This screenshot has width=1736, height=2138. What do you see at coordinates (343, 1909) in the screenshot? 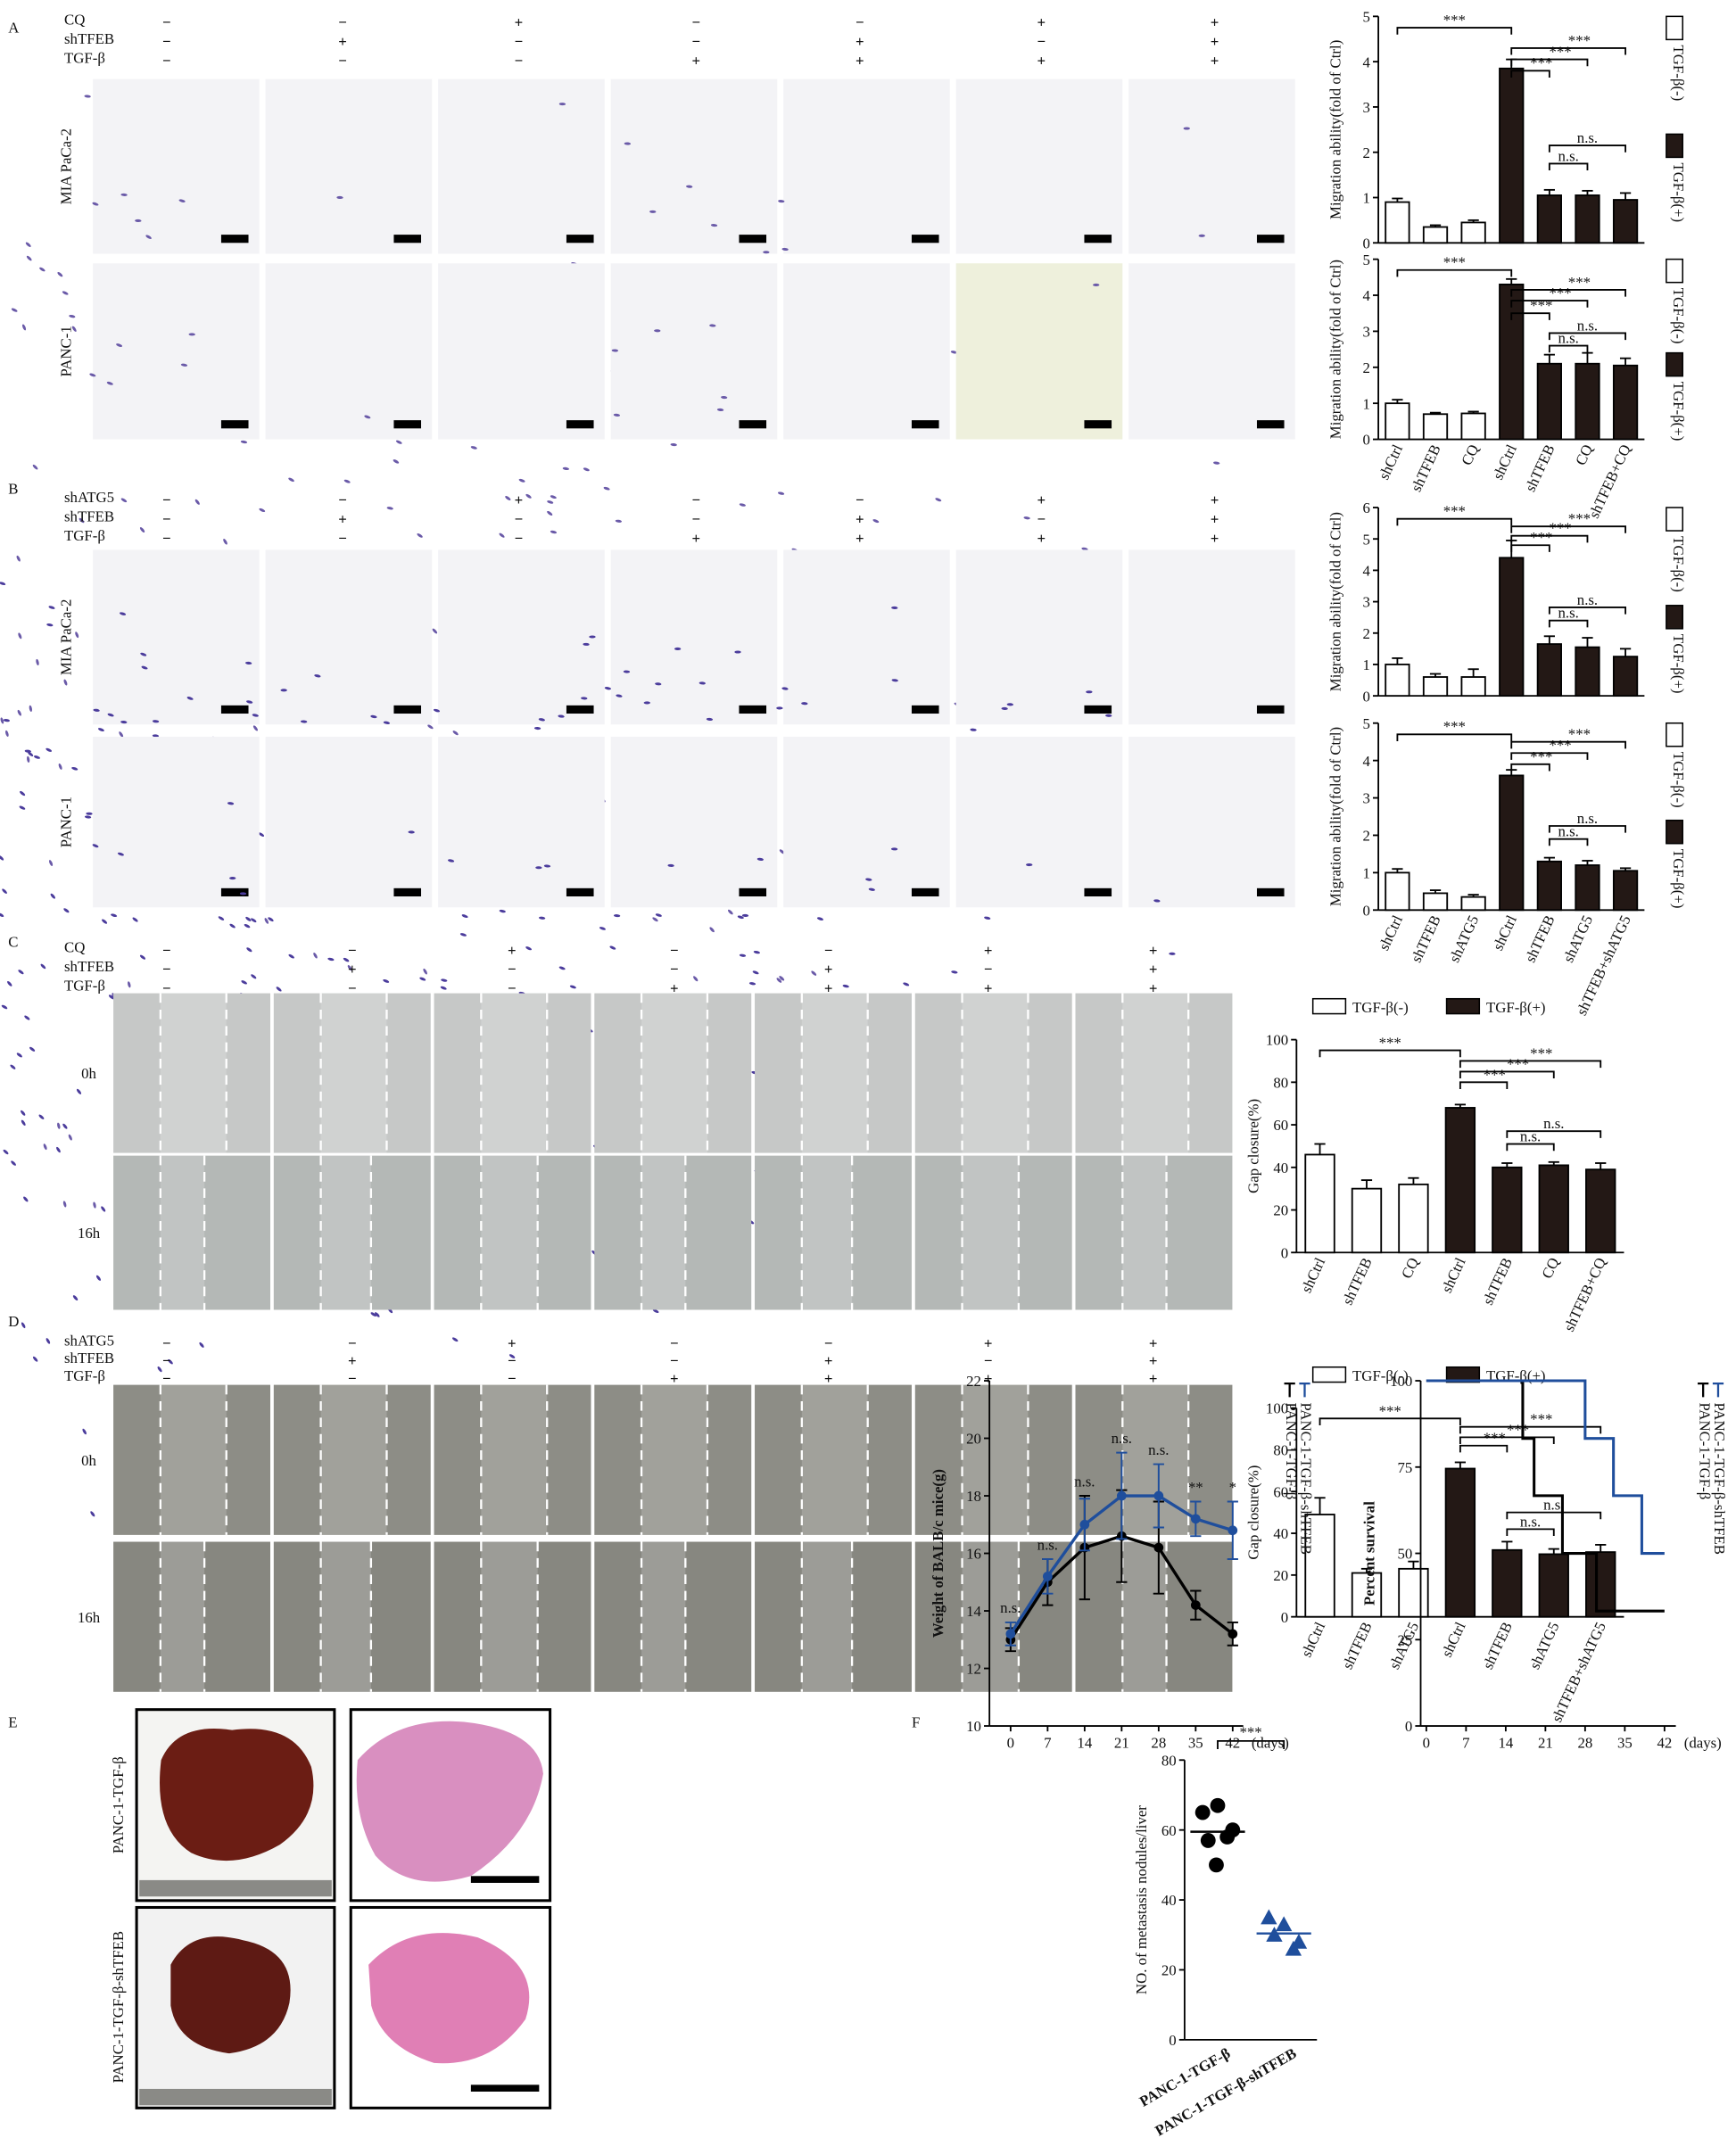
I see `liver-photos` at bounding box center [343, 1909].